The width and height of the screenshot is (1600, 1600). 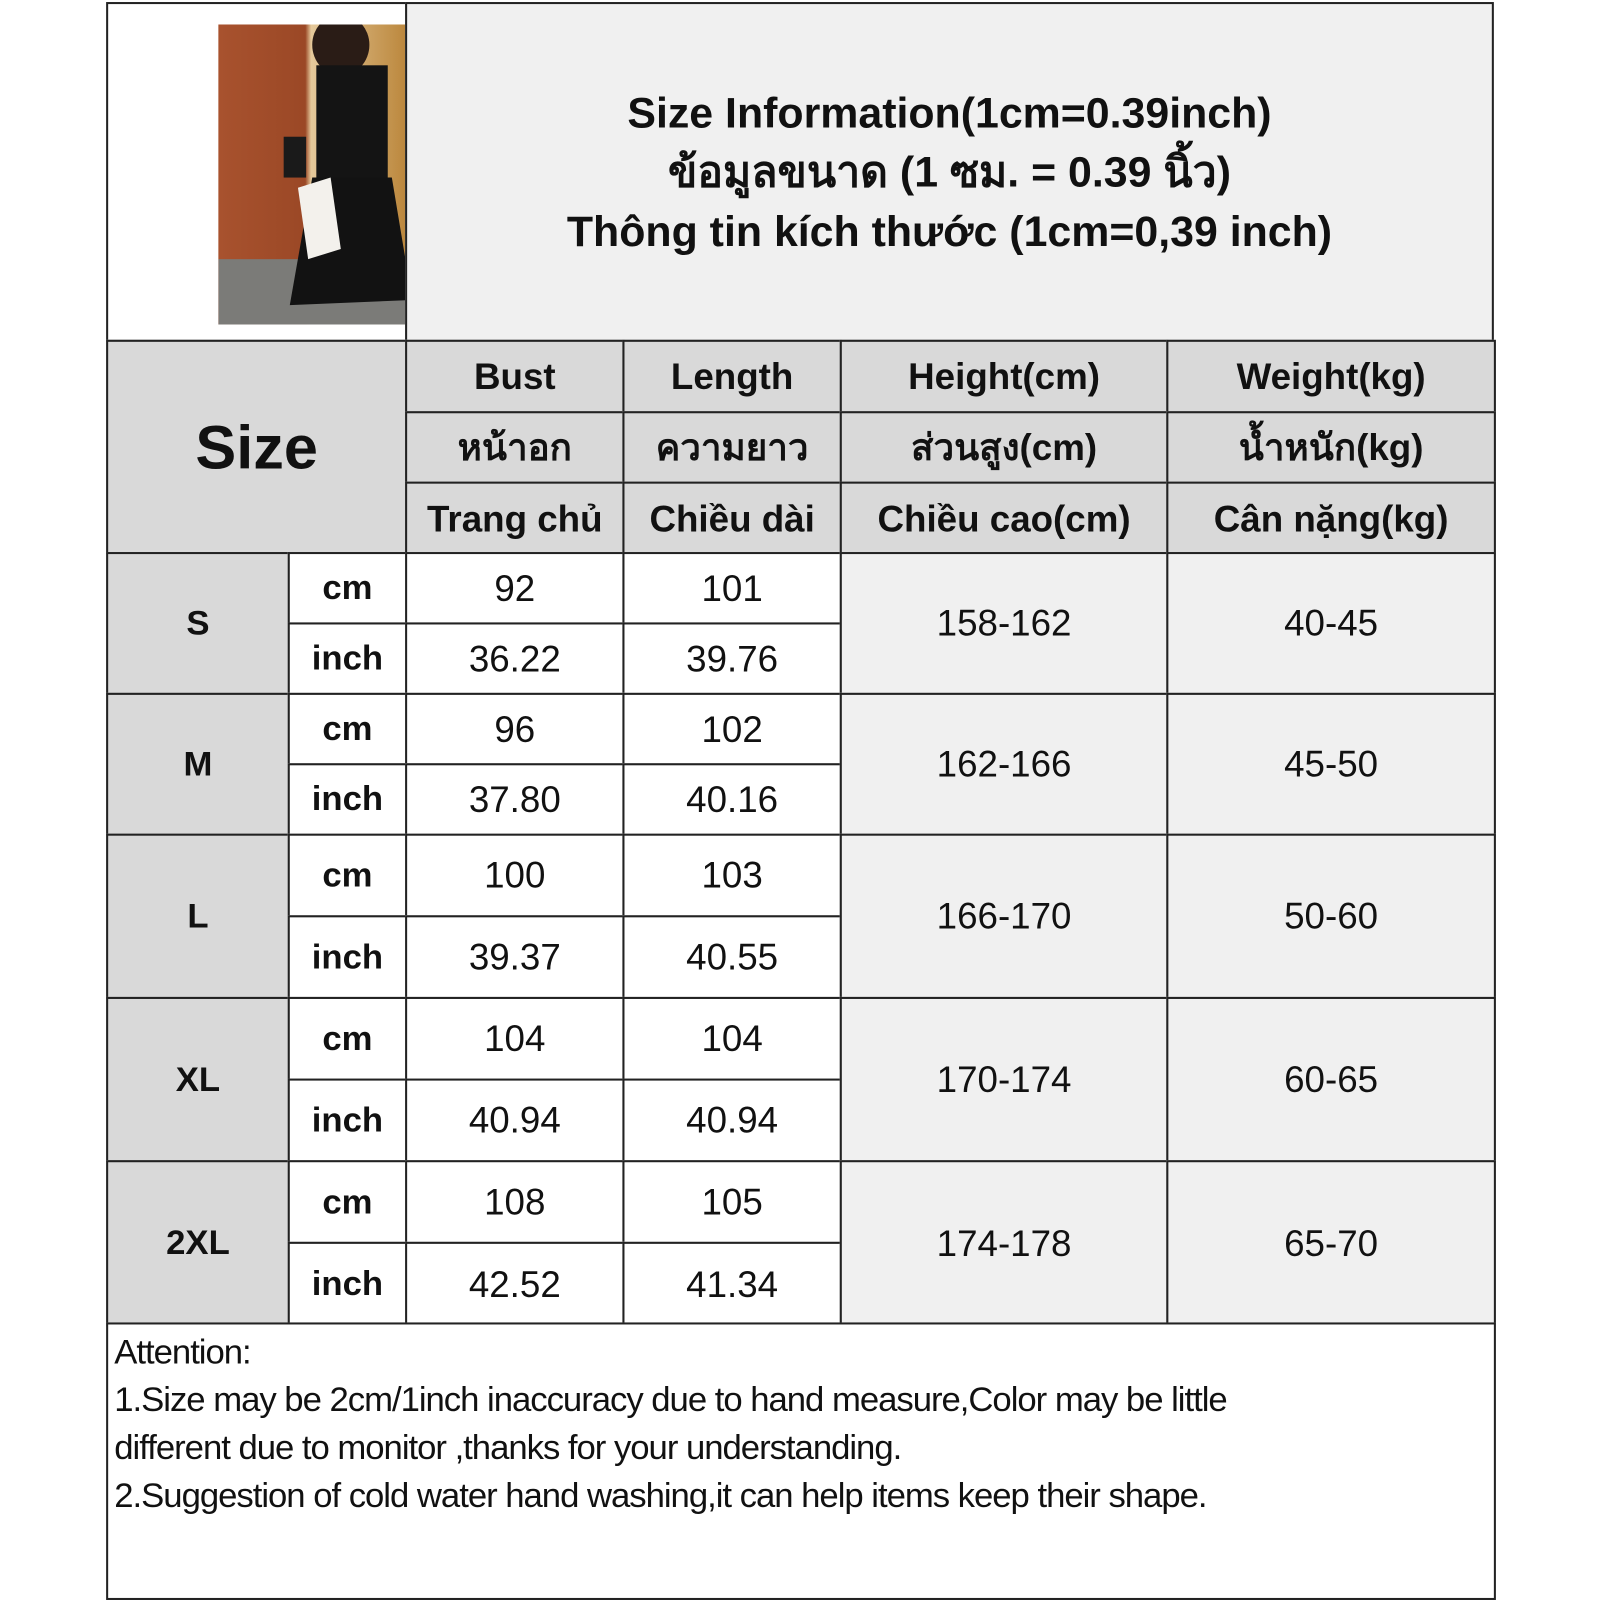 I want to click on title-vietnamese: Thông tin kích thước (1cm=0,39 inch), so click(x=949, y=230).